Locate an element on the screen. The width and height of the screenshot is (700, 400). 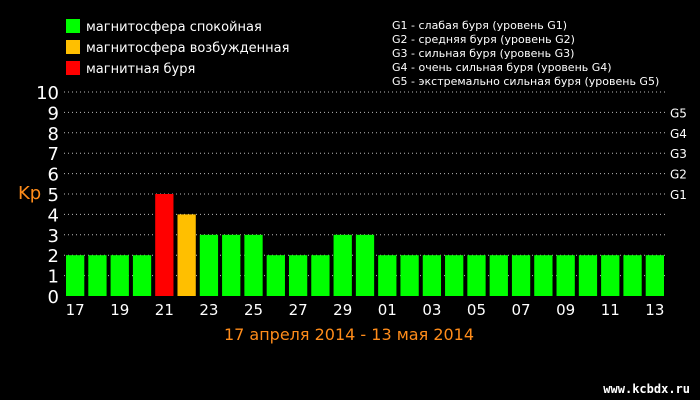
y-tick-label: 1 is located at coordinates (53, 277).